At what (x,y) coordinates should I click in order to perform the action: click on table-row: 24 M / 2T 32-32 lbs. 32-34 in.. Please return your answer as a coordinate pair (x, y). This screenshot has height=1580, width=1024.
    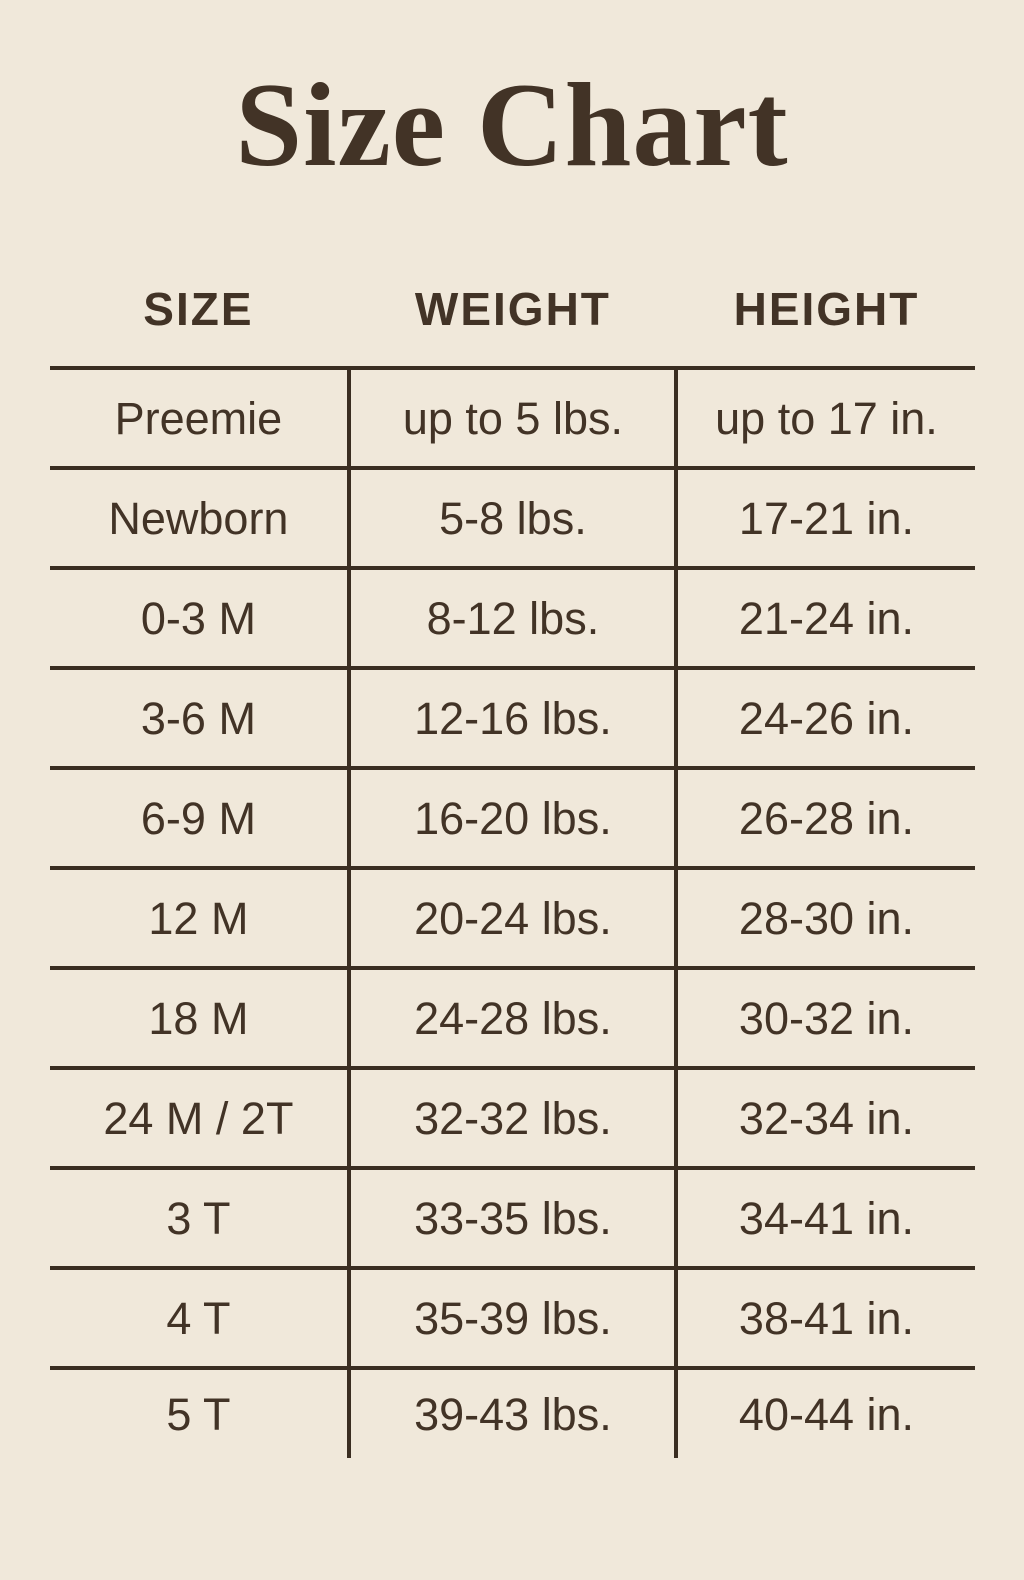
    Looking at the image, I should click on (512, 1120).